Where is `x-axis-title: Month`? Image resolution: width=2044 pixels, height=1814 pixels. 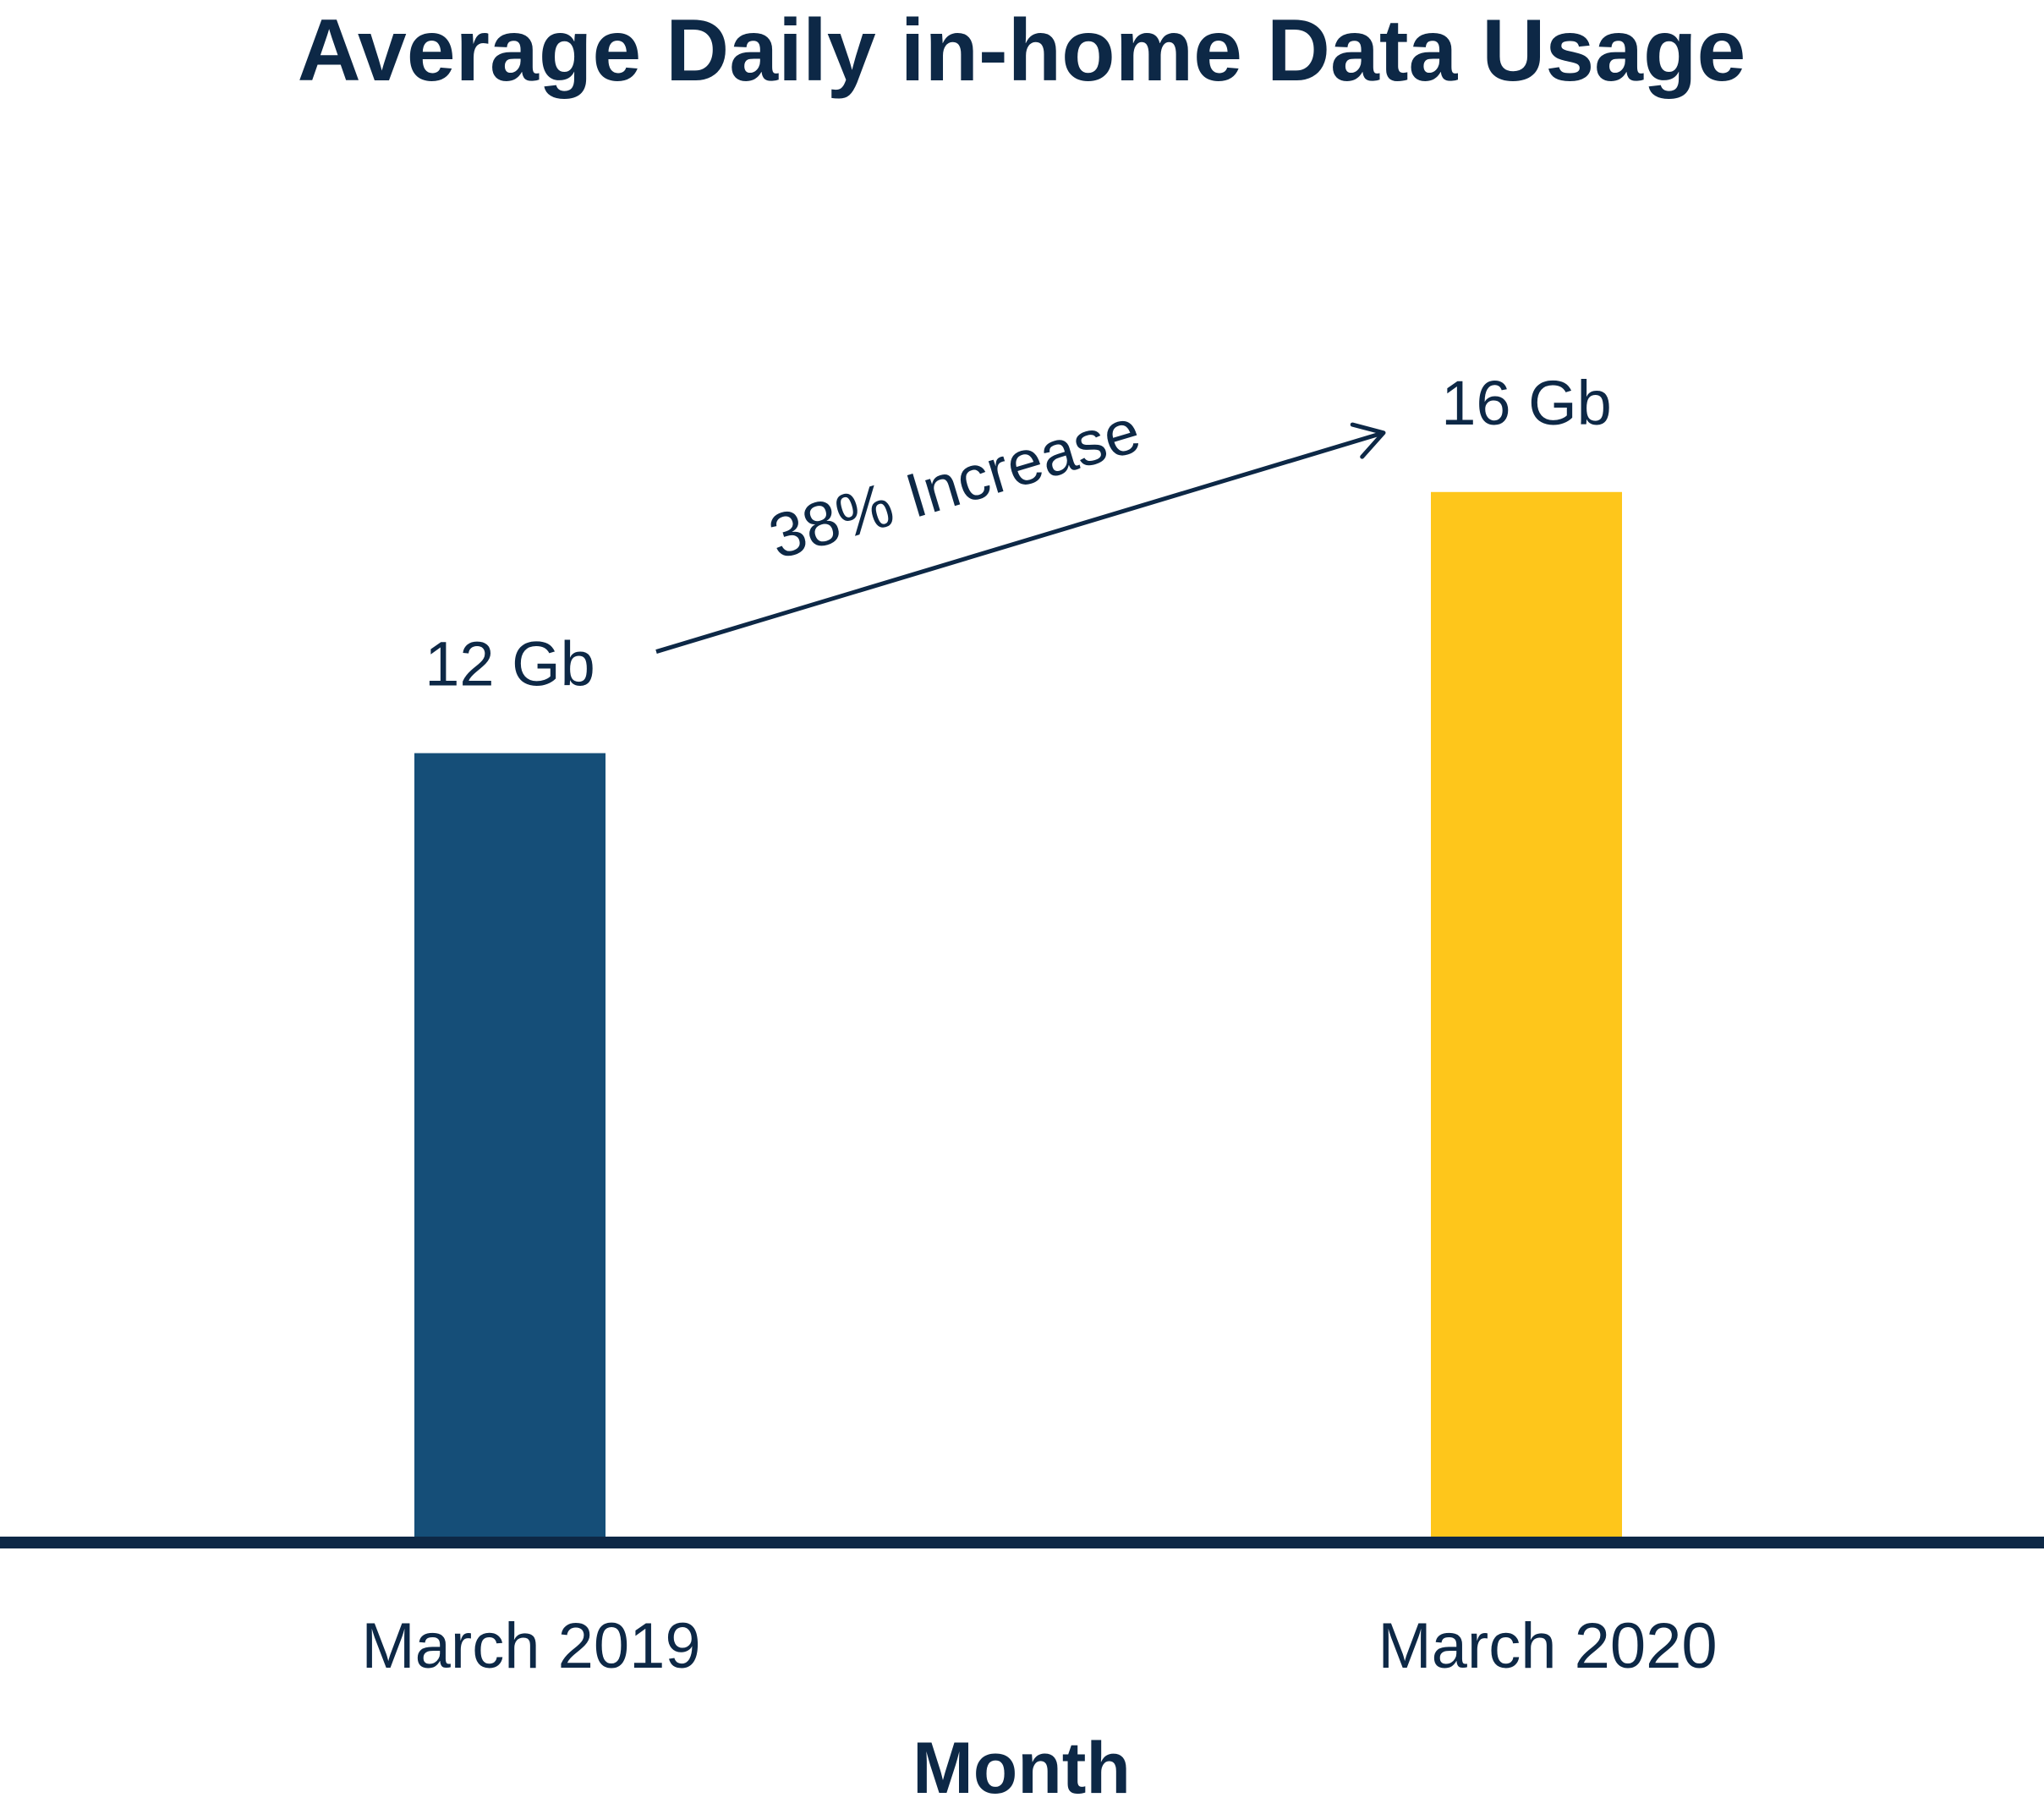
x-axis-title: Month is located at coordinates (1021, 1768).